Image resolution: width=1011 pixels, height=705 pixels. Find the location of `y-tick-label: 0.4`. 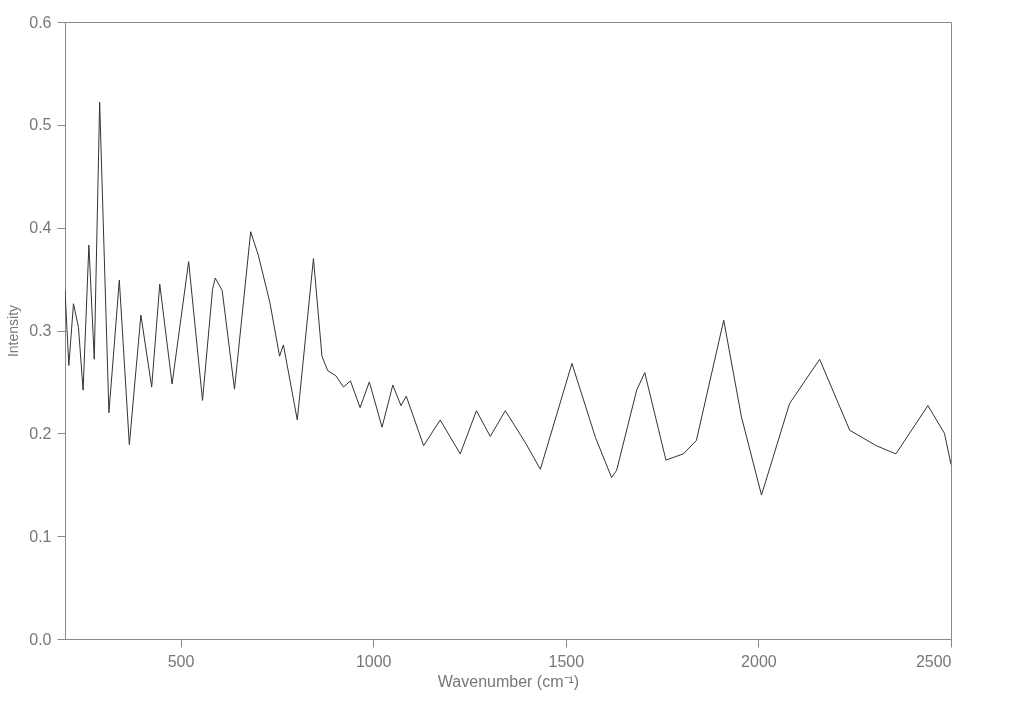

y-tick-label: 0.4 is located at coordinates (40, 228).